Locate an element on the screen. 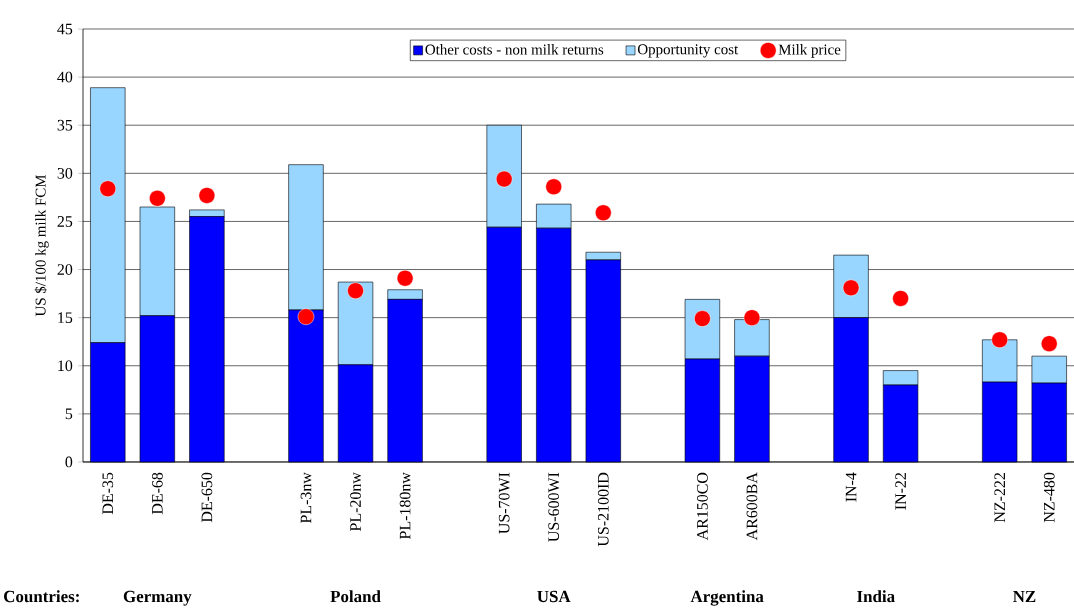 The image size is (1074, 608). y-tick-label: 25 is located at coordinates (65, 221).